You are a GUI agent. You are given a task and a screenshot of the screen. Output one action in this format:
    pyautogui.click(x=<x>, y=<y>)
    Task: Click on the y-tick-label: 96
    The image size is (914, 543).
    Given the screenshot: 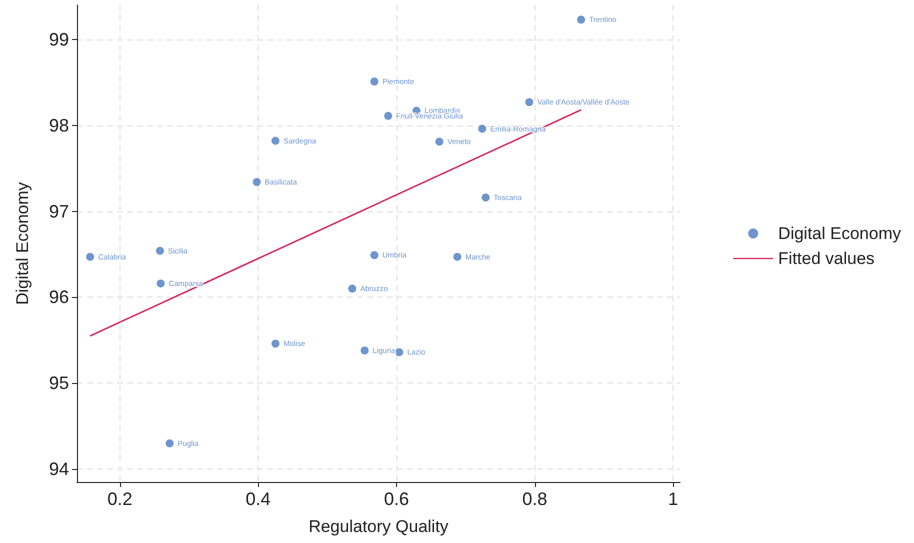 What is the action you would take?
    pyautogui.click(x=58, y=297)
    